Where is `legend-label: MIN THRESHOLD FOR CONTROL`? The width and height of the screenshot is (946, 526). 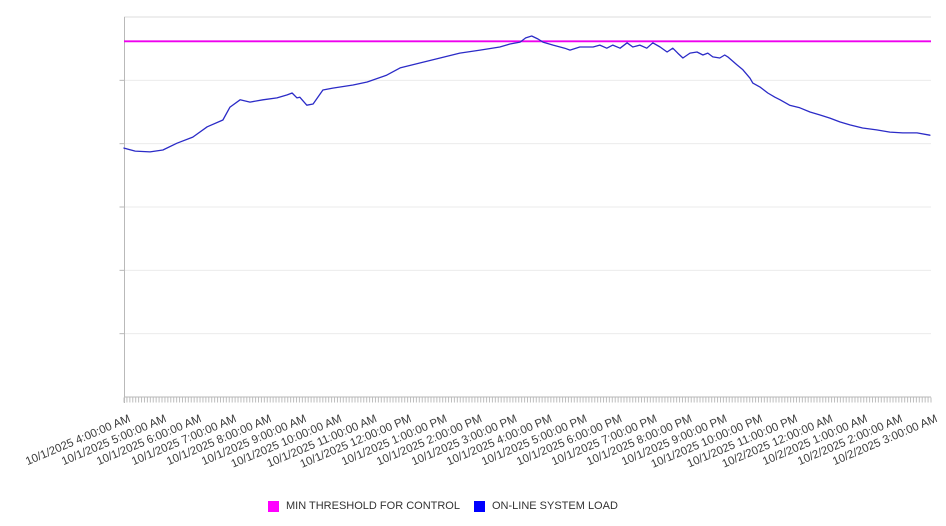
legend-label: MIN THRESHOLD FOR CONTROL is located at coordinates (373, 506).